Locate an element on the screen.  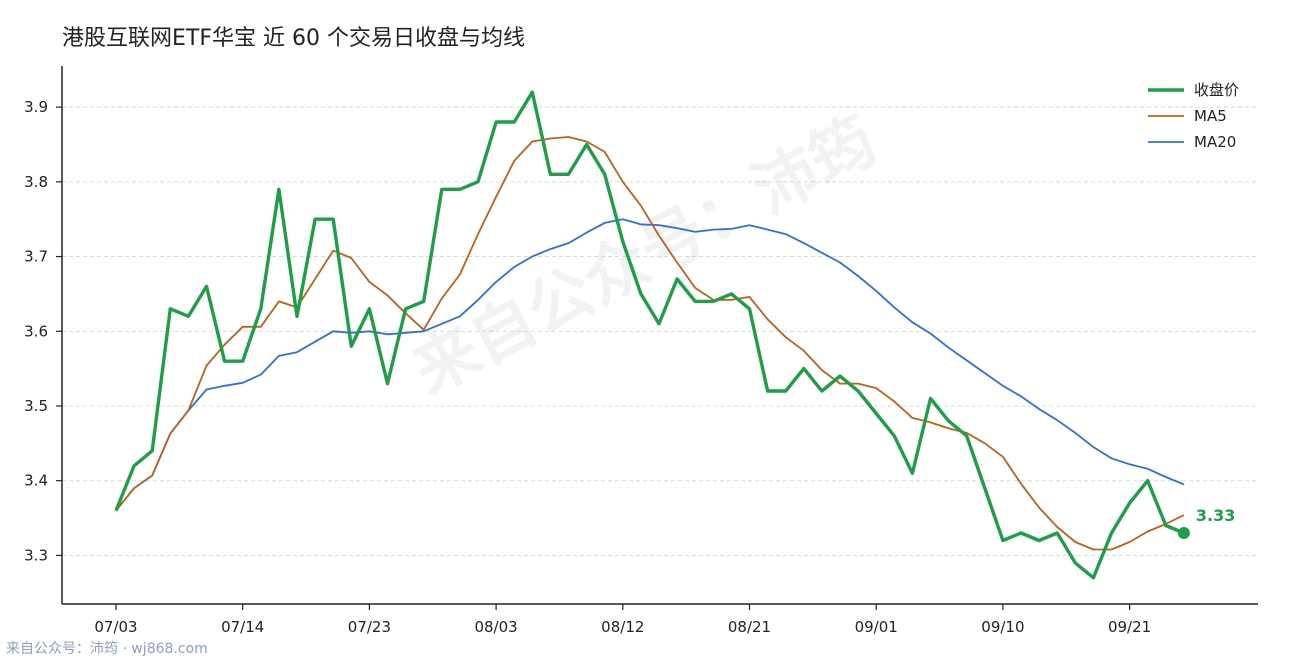
y-tick-label: 3.9 is located at coordinates (36, 107).